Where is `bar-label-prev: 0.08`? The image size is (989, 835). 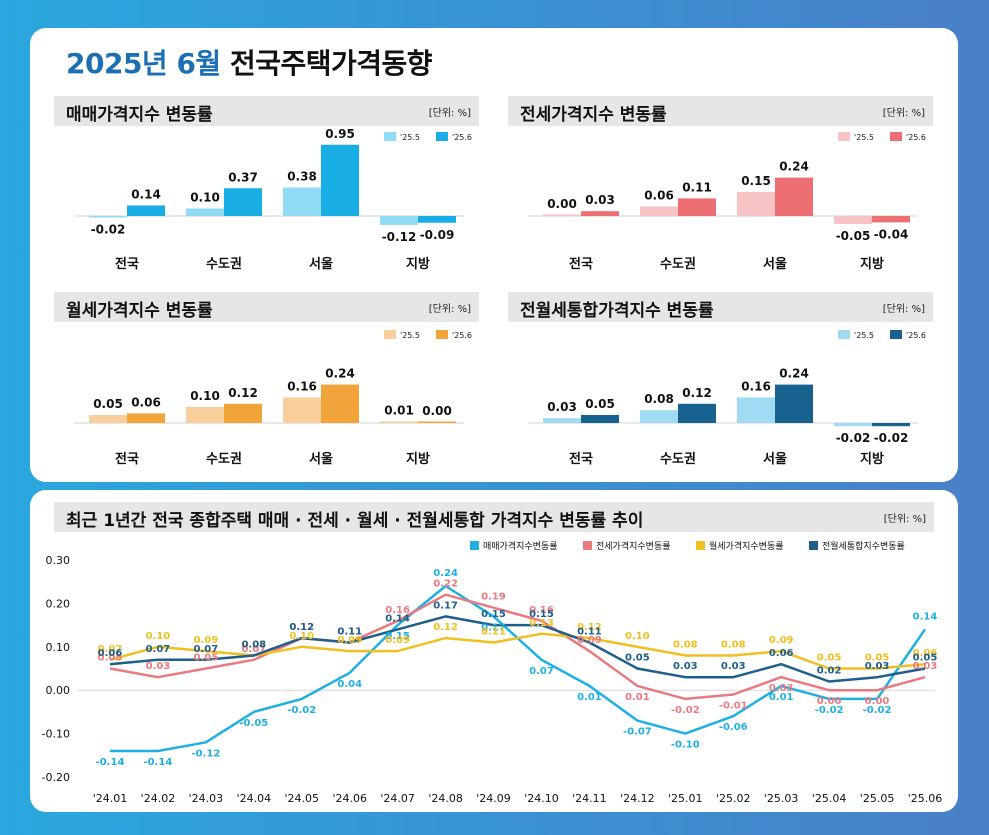 bar-label-prev: 0.08 is located at coordinates (659, 399).